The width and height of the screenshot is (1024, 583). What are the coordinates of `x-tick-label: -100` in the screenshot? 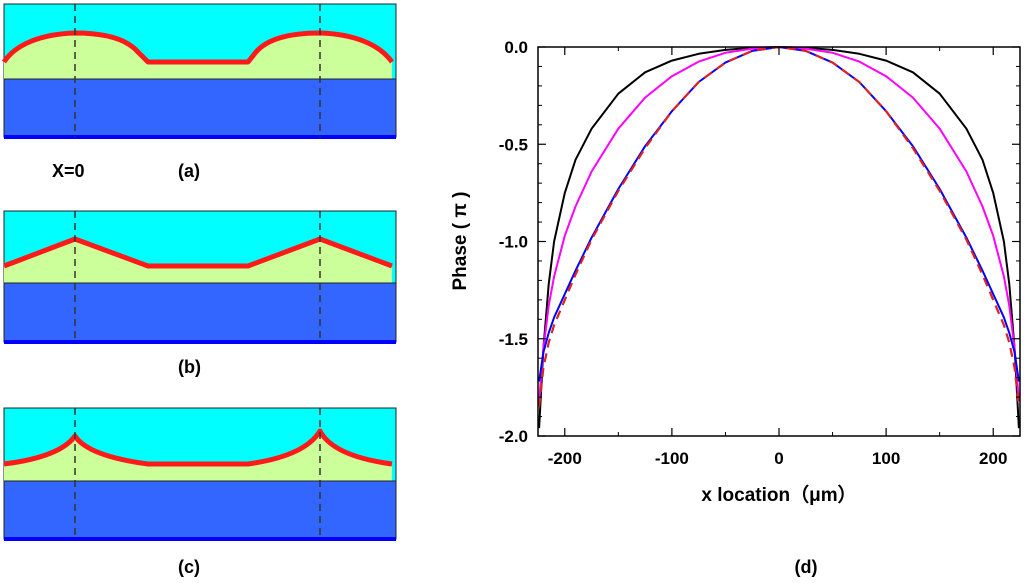 It's located at (672, 458).